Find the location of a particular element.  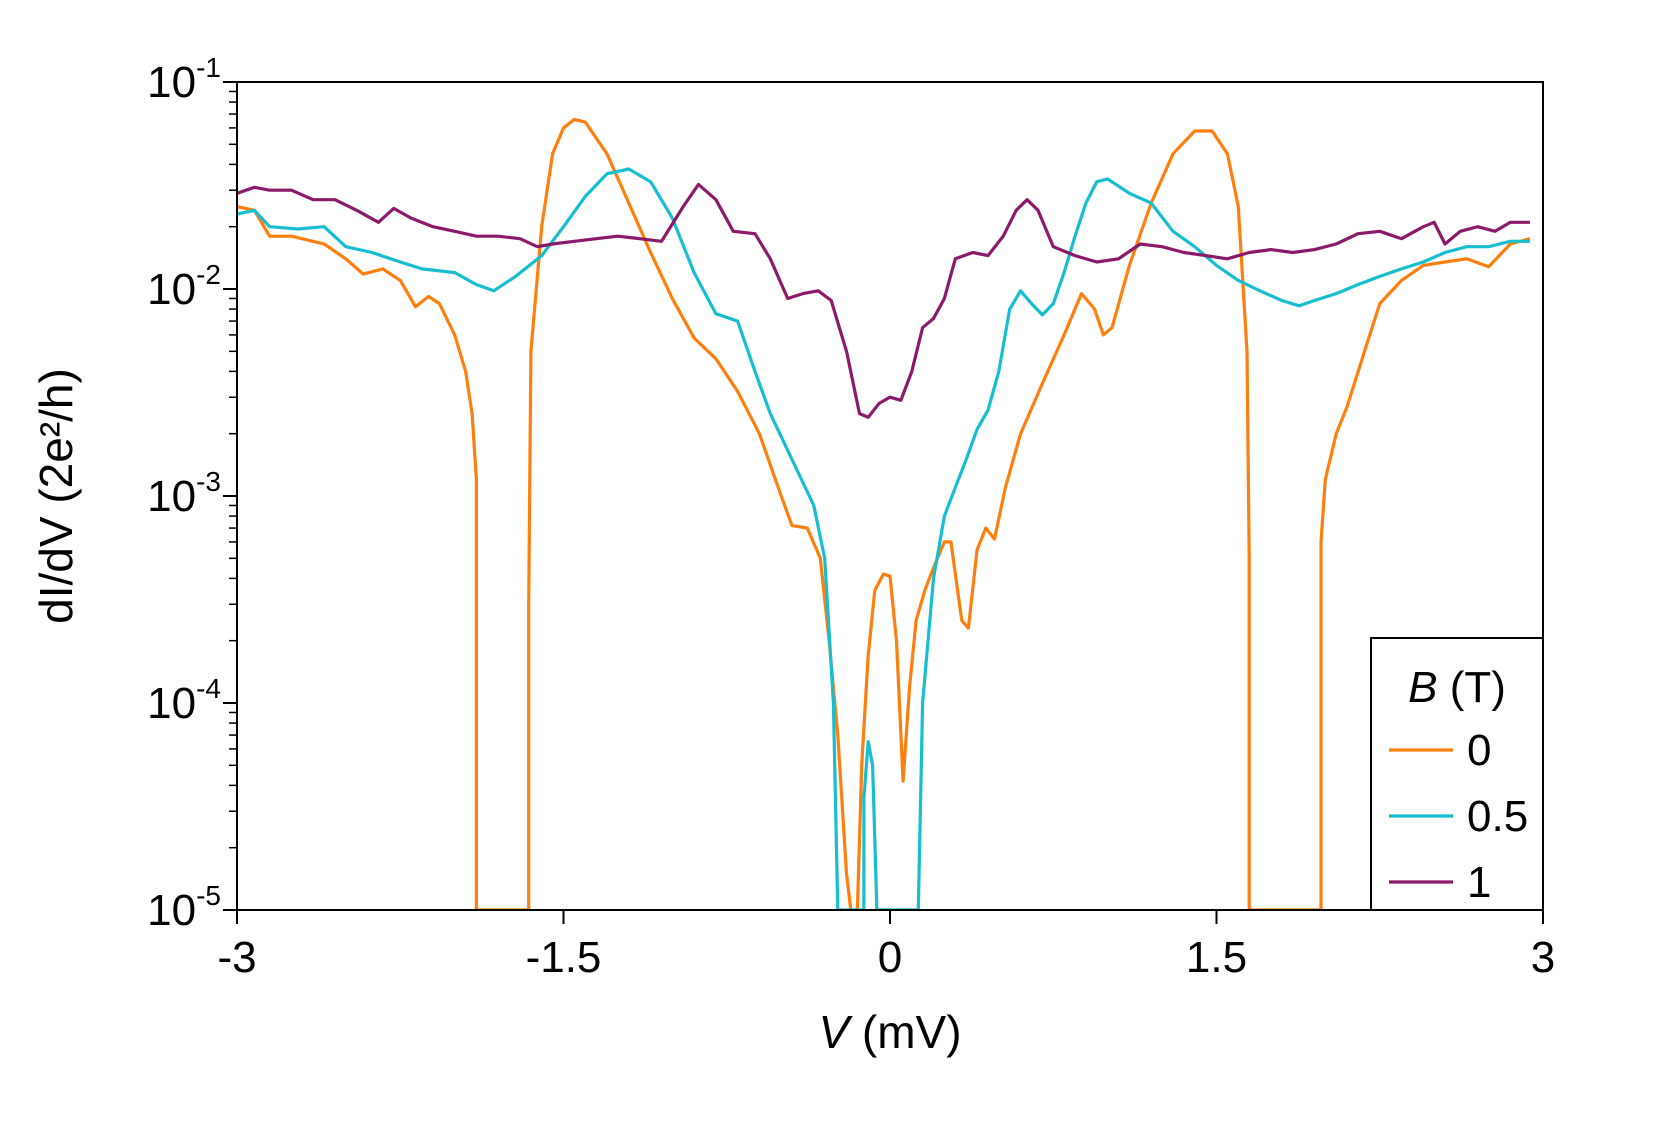

y-axis-title: dI/dV (2e²/h) is located at coordinates (56, 496).